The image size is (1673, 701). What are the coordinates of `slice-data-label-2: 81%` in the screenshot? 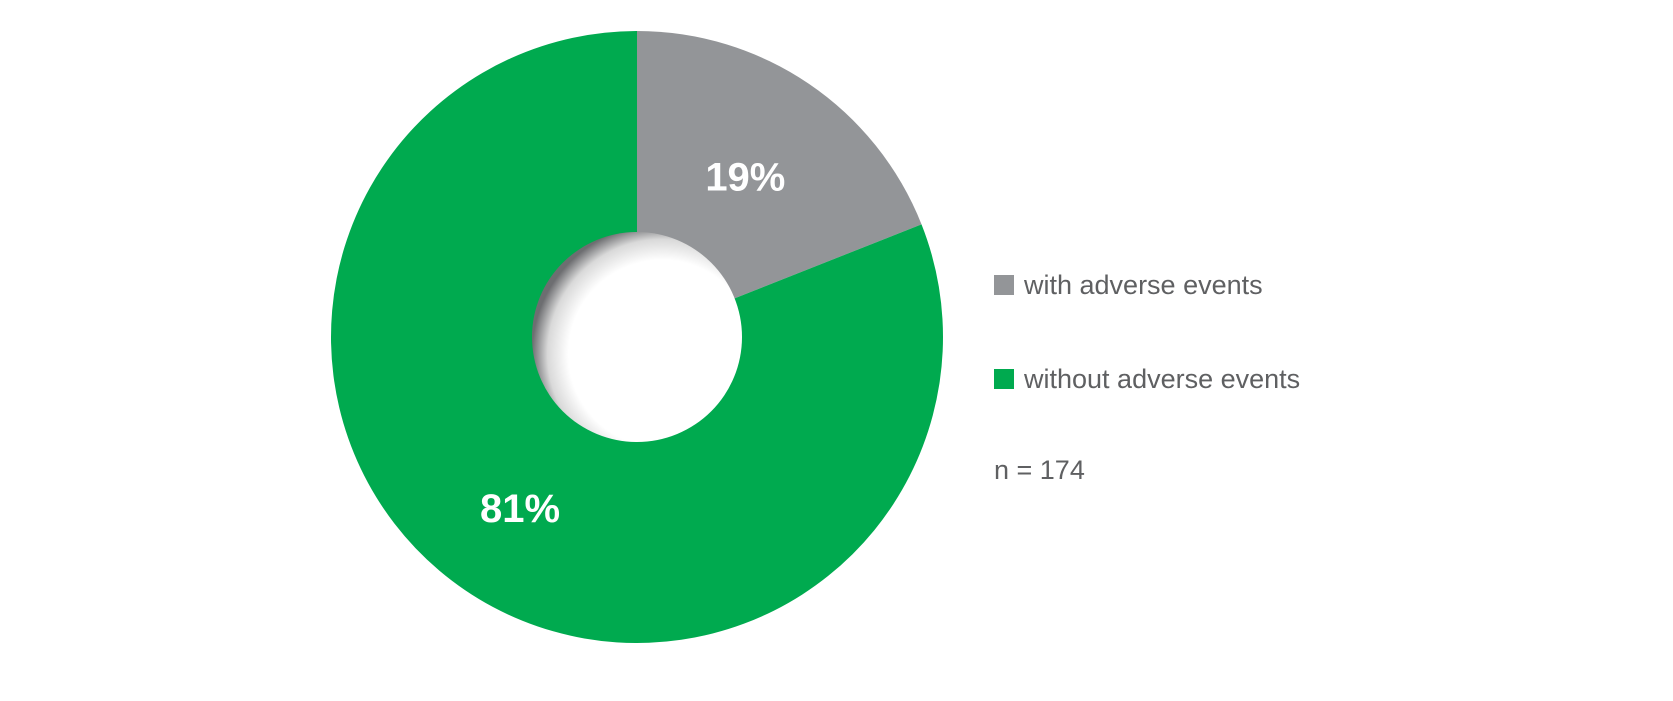 It's located at (520, 509).